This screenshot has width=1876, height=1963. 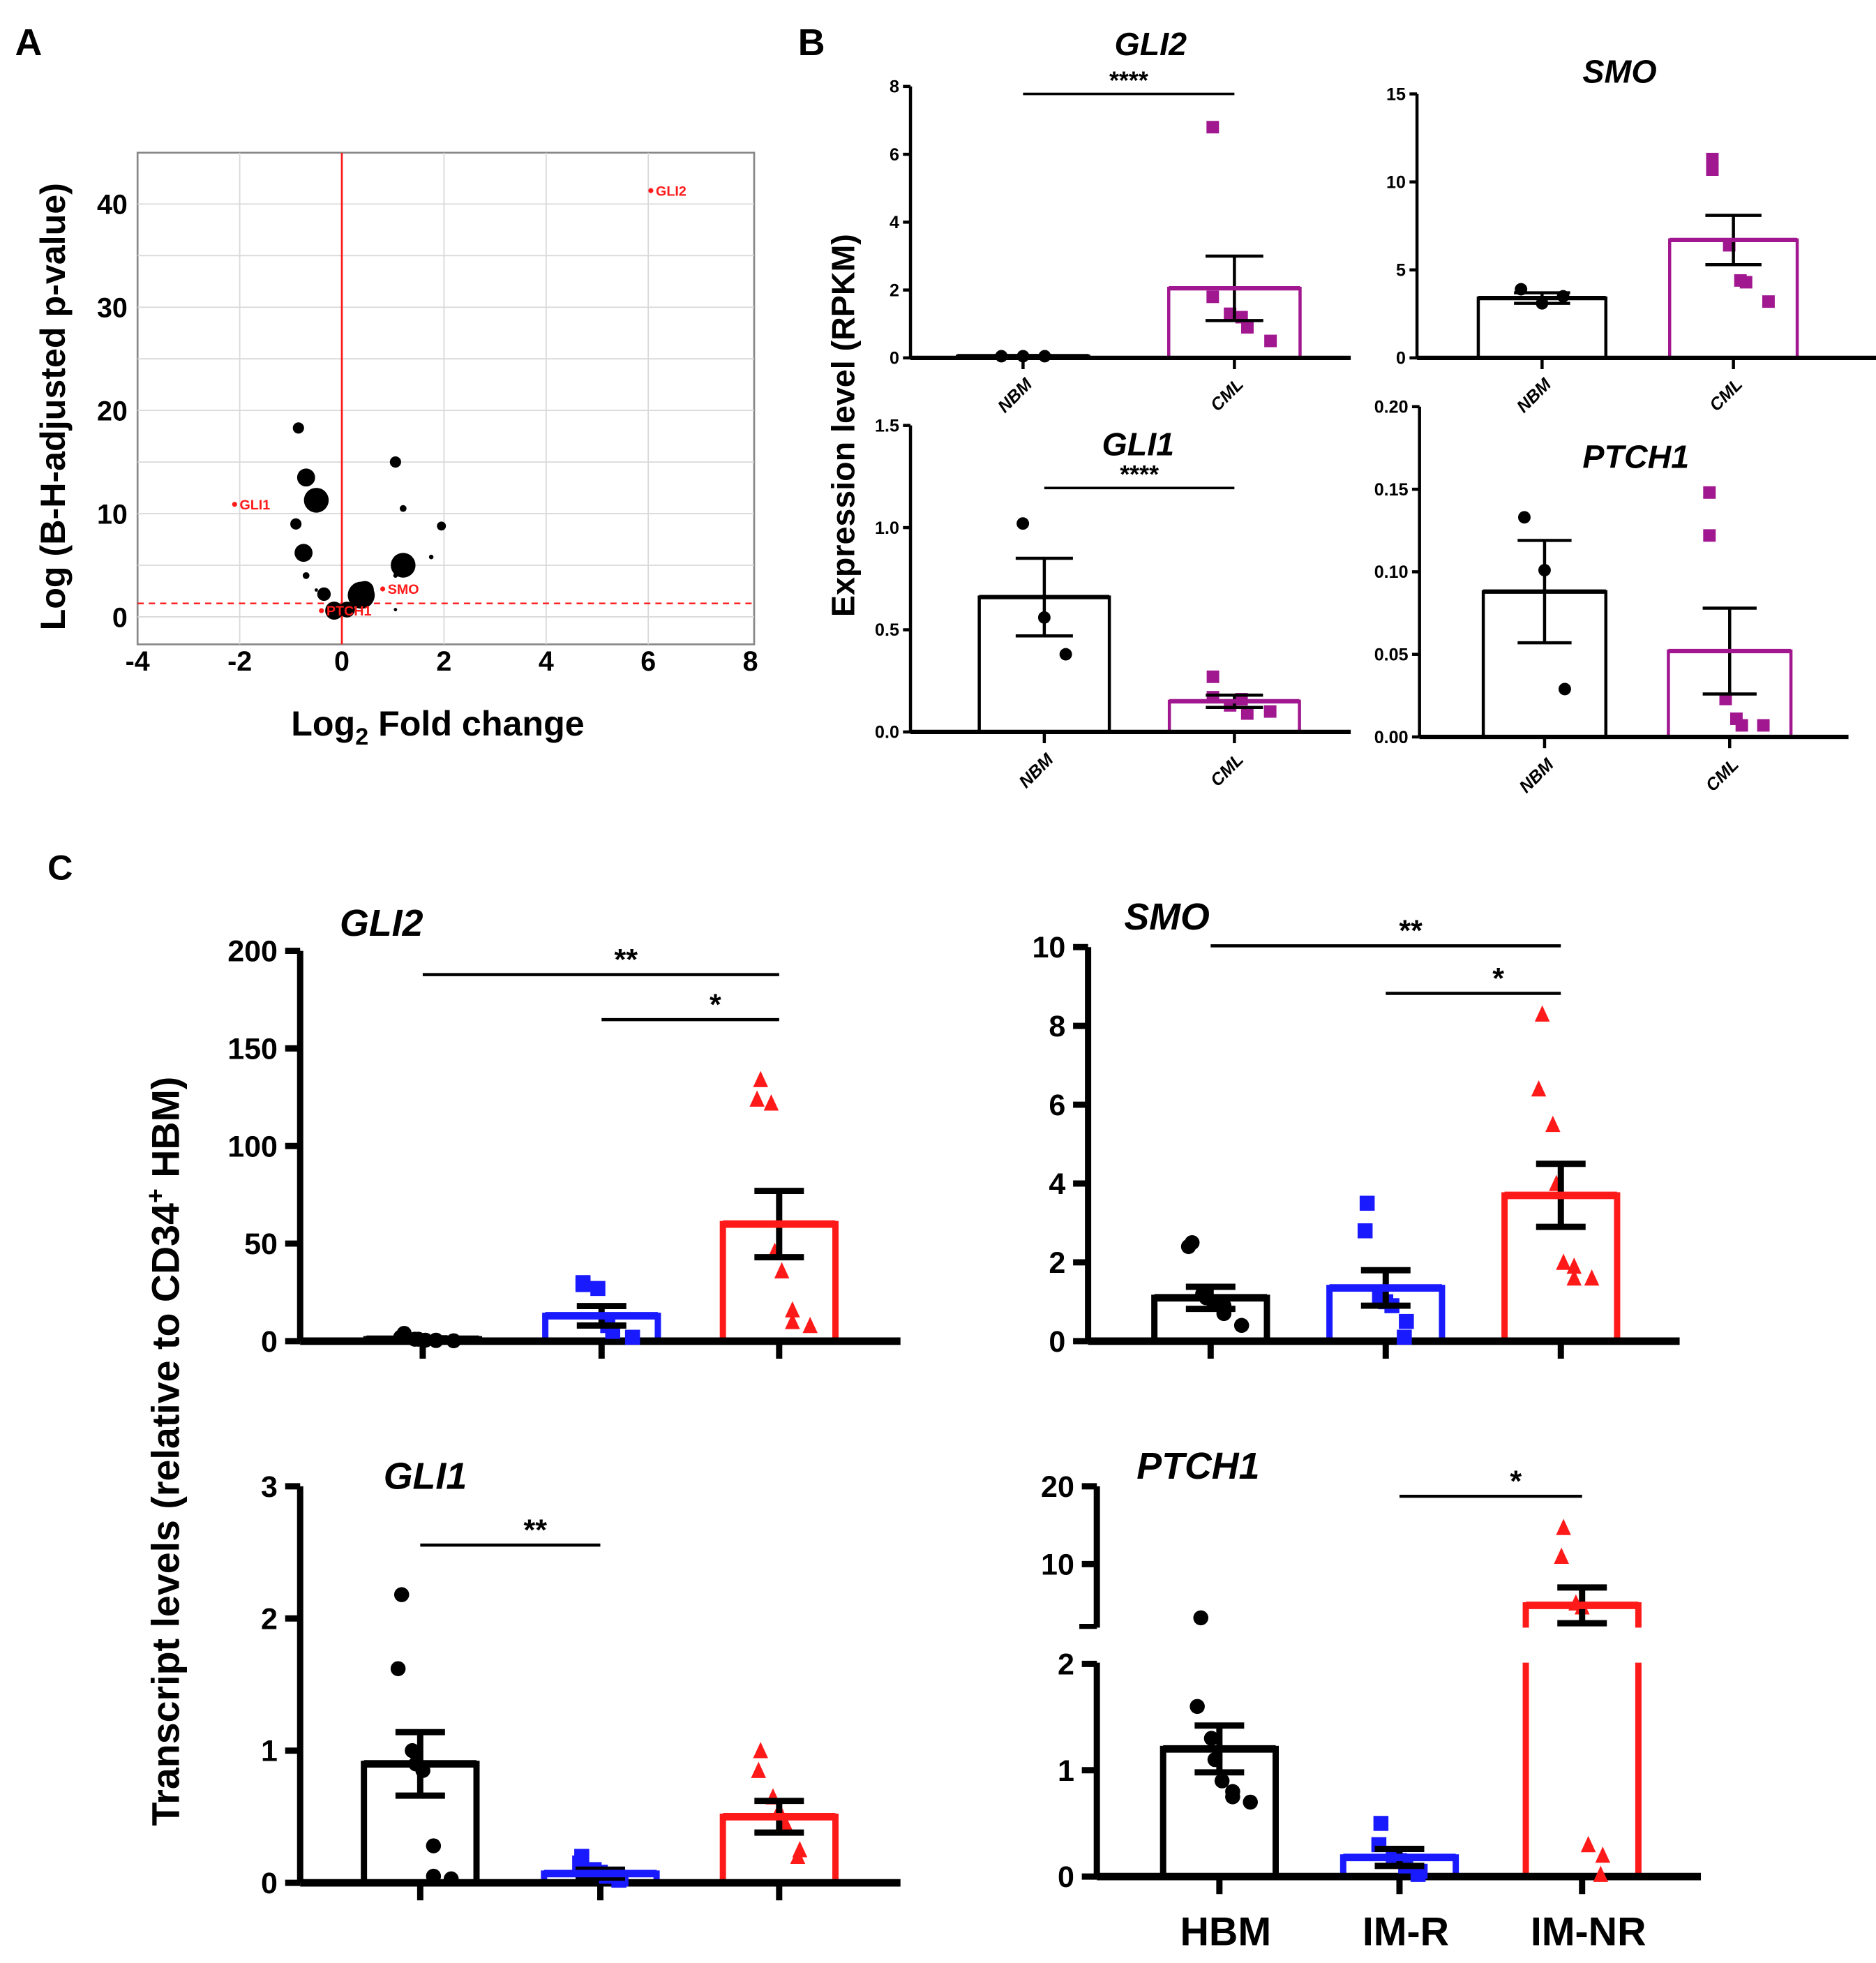 I want to click on y-tick-label: 0.0, so click(x=887, y=732).